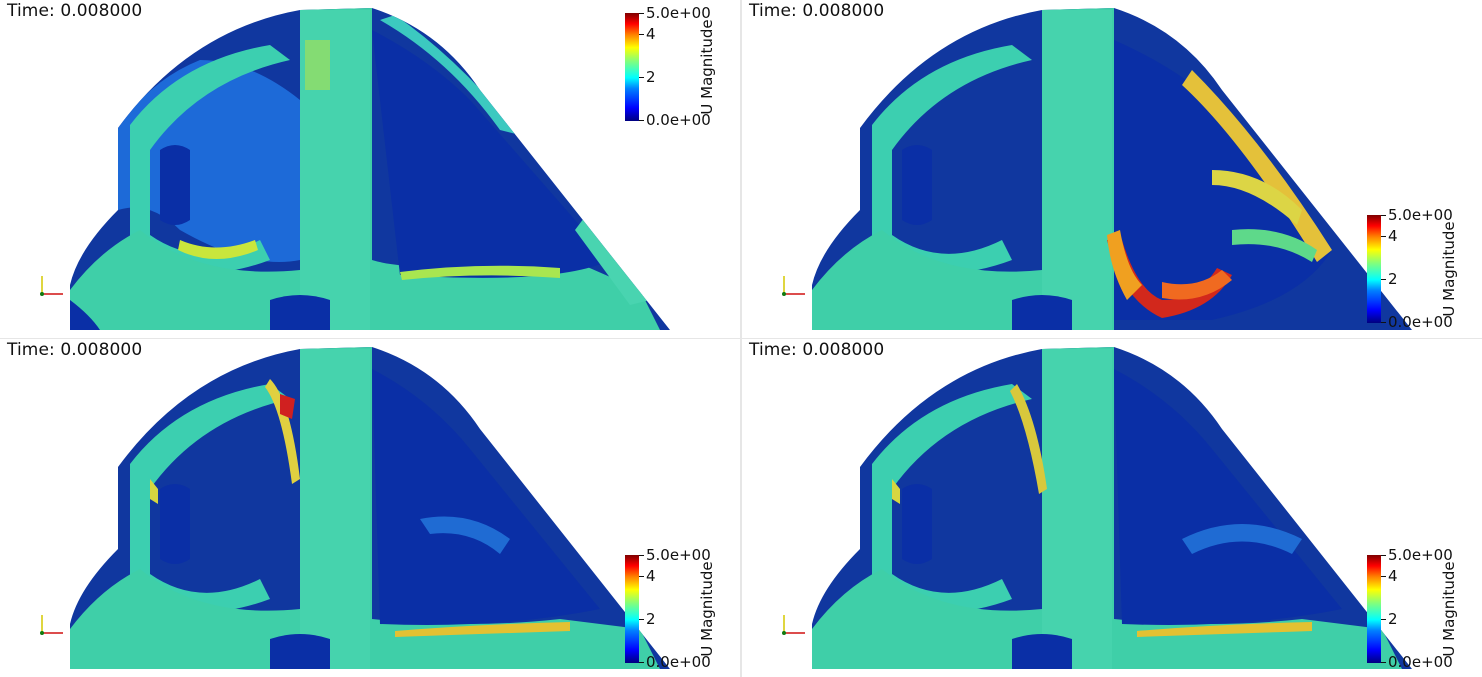  Describe the element at coordinates (741, 338) in the screenshot. I see `horizontal-divider` at that location.